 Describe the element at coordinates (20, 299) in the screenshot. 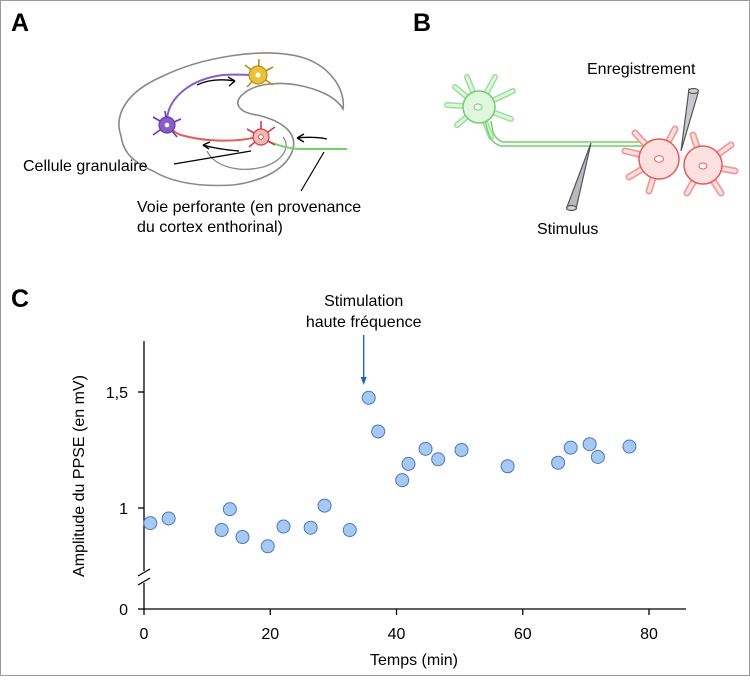

I see `panel-c-letter: C` at that location.